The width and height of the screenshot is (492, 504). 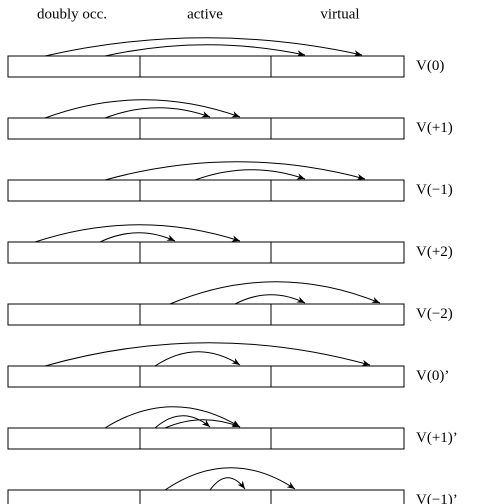 I want to click on row-label: V(+1), so click(x=434, y=128).